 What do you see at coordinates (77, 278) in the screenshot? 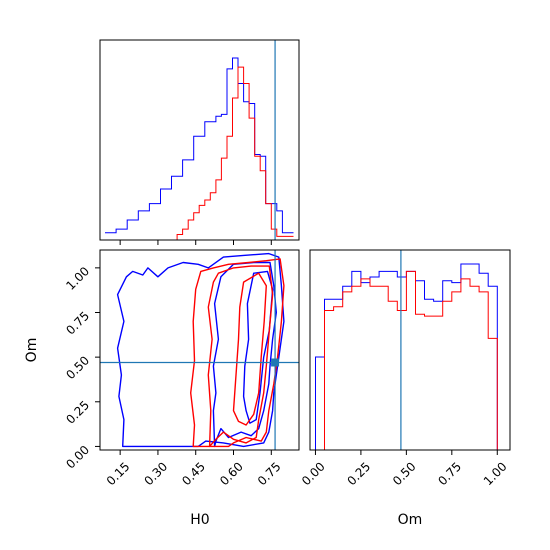
I see `joint-y-tick-label-4: 1.00` at bounding box center [77, 278].